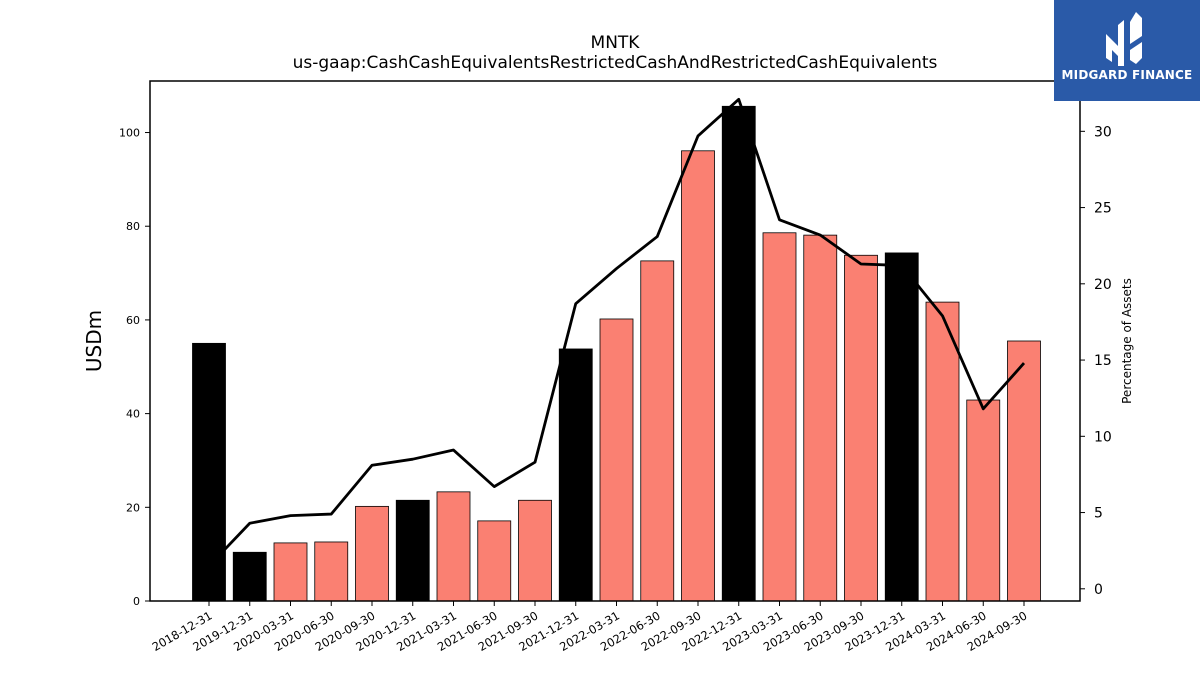  I want to click on y2-tick-label: 20, so click(1103, 285).